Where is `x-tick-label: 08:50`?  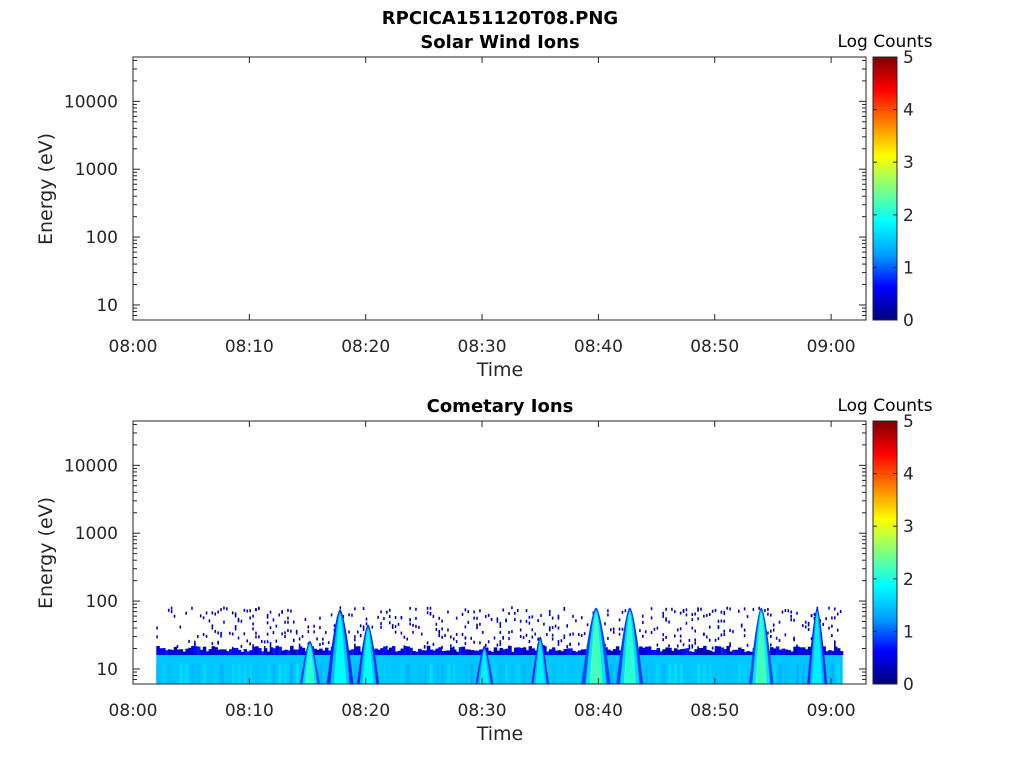 x-tick-label: 08:50 is located at coordinates (714, 347).